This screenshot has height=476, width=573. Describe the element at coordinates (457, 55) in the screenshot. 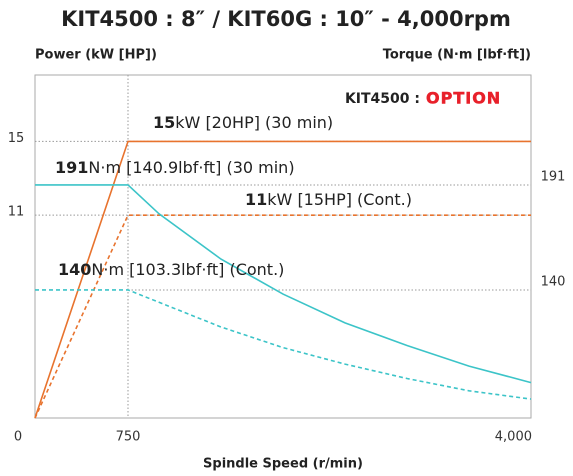

I see `y2-axis-label: Torque (N·m [lbf·ft])` at that location.